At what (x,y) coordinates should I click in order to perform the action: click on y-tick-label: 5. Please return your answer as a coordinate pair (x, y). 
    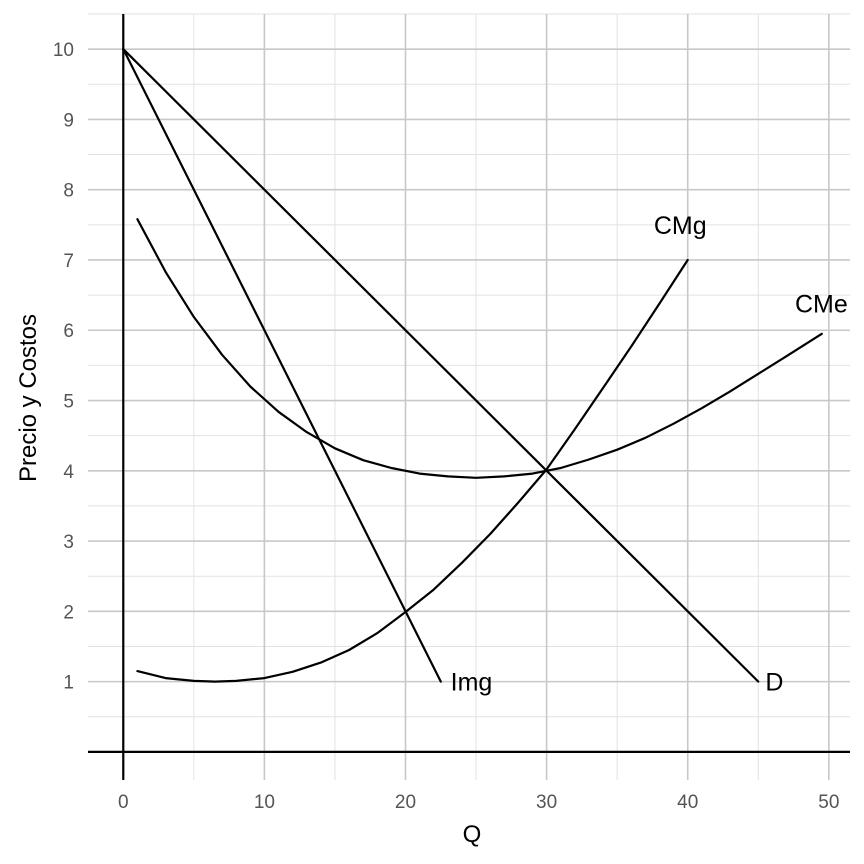
    Looking at the image, I should click on (68, 402).